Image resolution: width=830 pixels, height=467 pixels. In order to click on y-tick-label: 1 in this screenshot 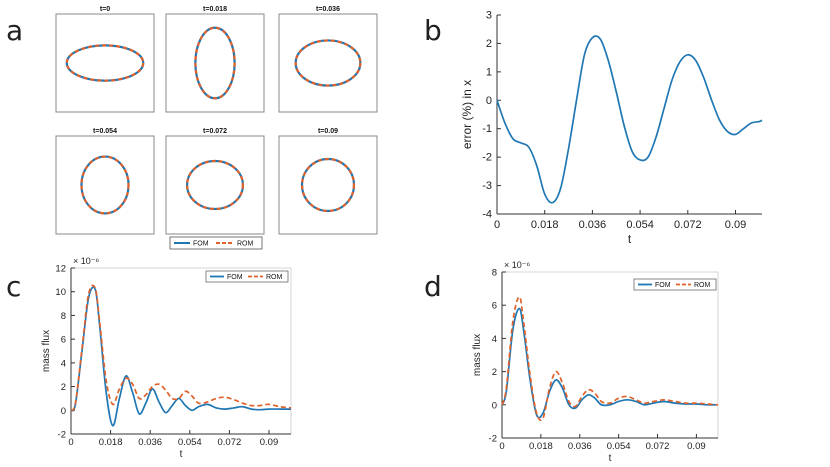, I will do `click(489, 72)`.